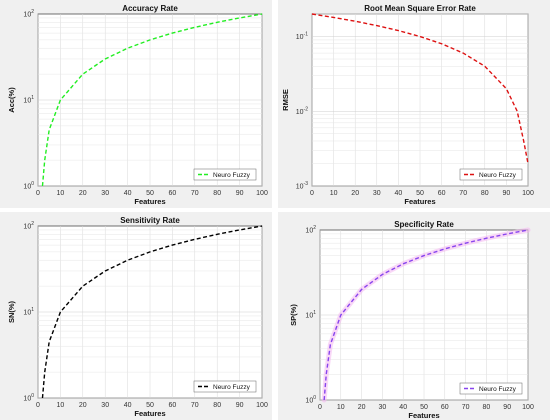 Image resolution: width=550 pixels, height=420 pixels. What do you see at coordinates (293, 315) in the screenshot?
I see `y-axis-label: SP(%)` at bounding box center [293, 315].